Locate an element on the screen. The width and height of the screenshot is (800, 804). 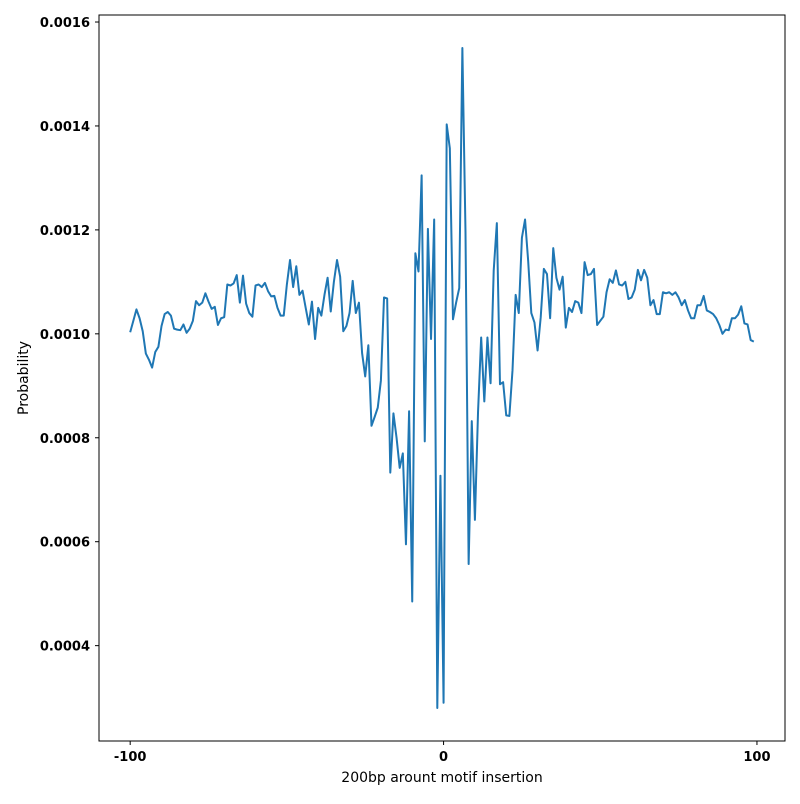
x-axis-label: 200bp arount motif insertion is located at coordinates (441, 778).